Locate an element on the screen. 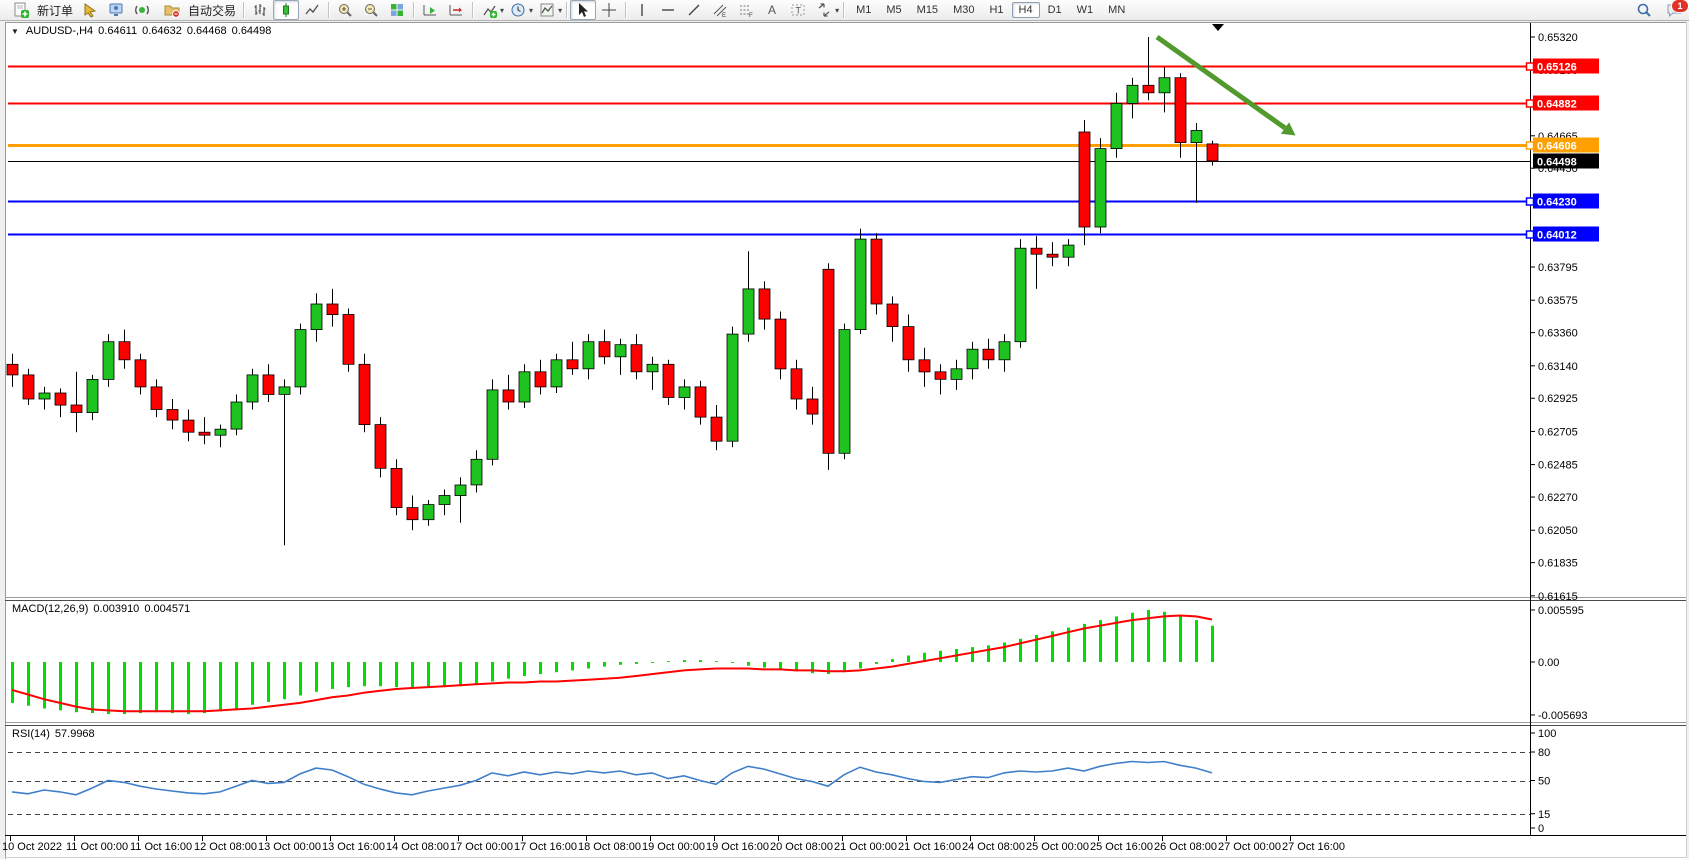 The image size is (1689, 859). timeframe-h4: H4 is located at coordinates (1025, 10).